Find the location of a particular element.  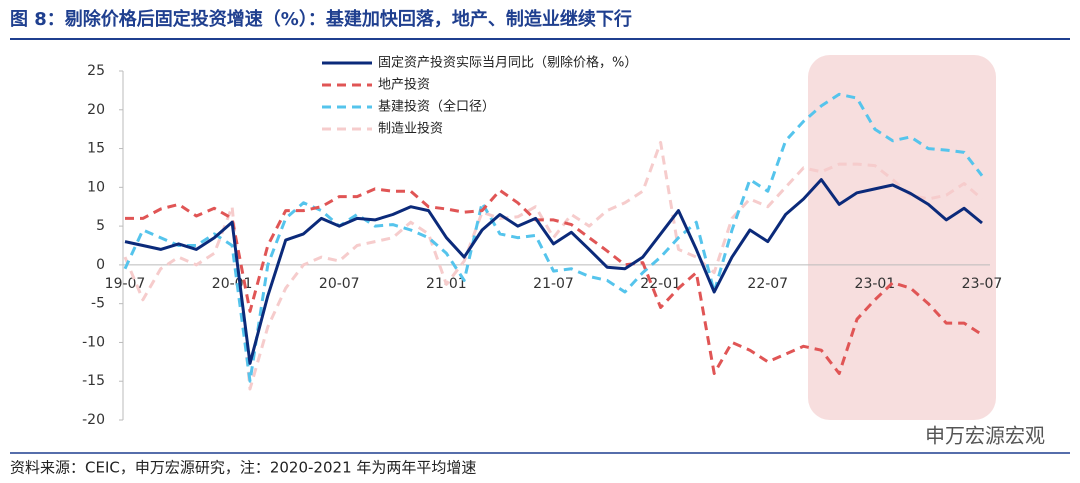

x-tick-label: 22-01 is located at coordinates (660, 284).